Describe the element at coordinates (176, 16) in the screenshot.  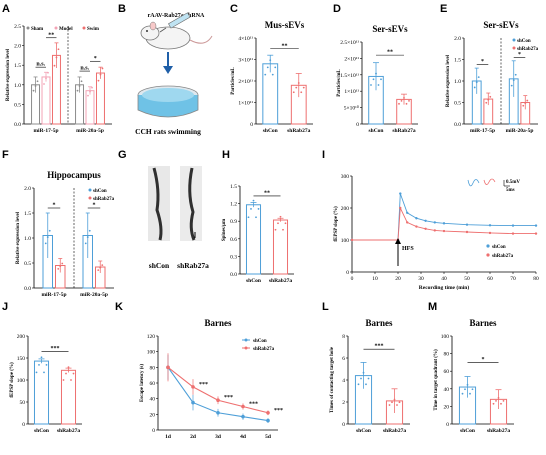
I see `virus-title: rAAV-Rab27a-shRNA` at that location.